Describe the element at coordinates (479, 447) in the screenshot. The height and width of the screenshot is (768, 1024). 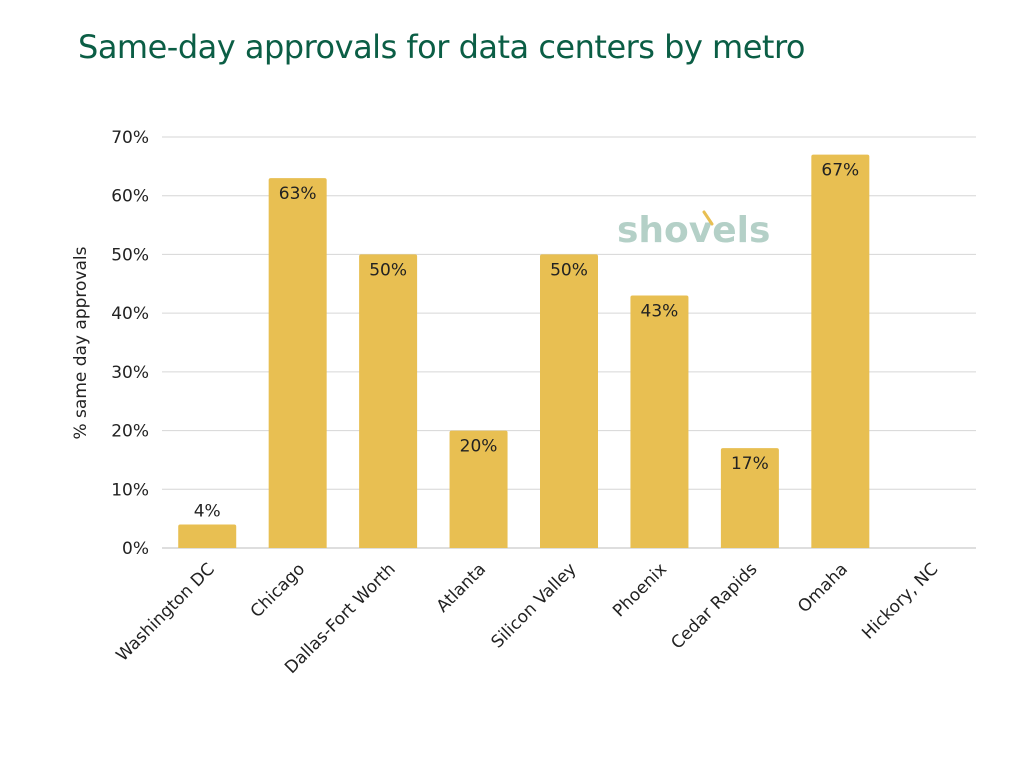
I see `data-label: 20%` at that location.